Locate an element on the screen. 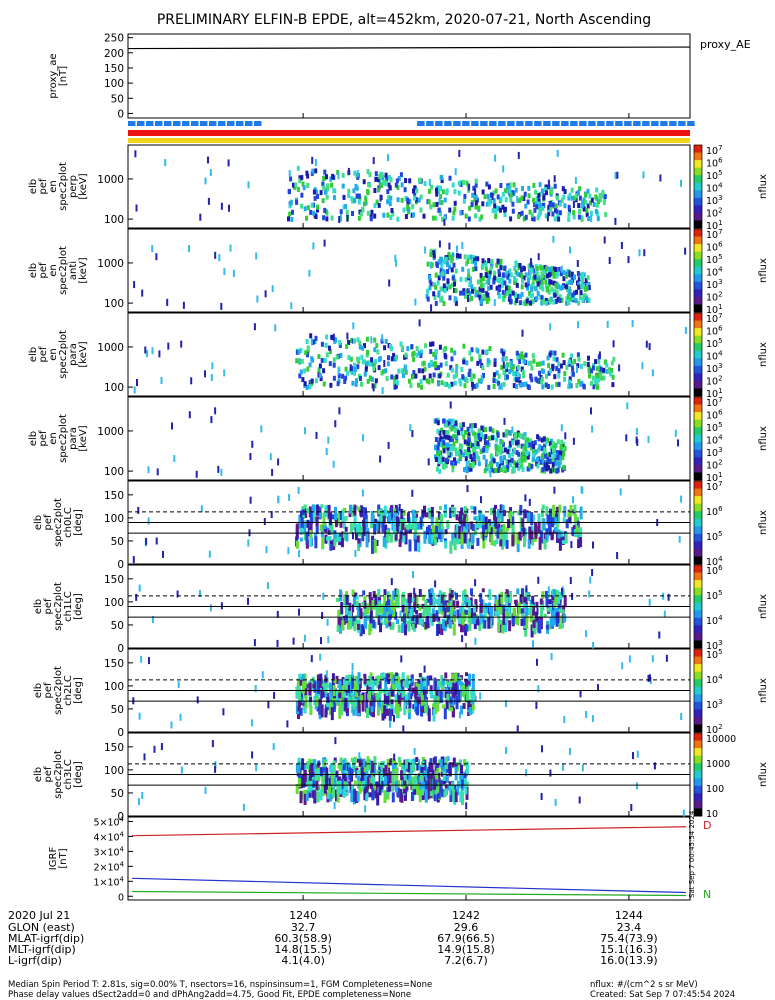 This screenshot has width=775, height=1000. y-axis-label: elb is located at coordinates (38, 522).